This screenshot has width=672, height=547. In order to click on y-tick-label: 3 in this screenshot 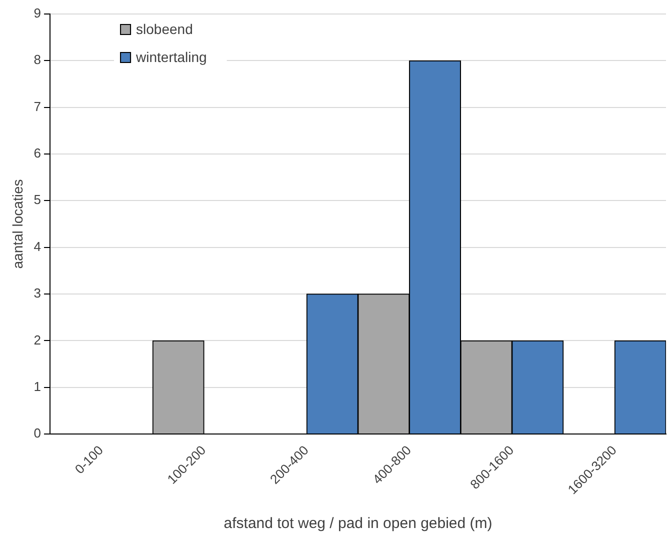, I will do `click(38, 293)`.